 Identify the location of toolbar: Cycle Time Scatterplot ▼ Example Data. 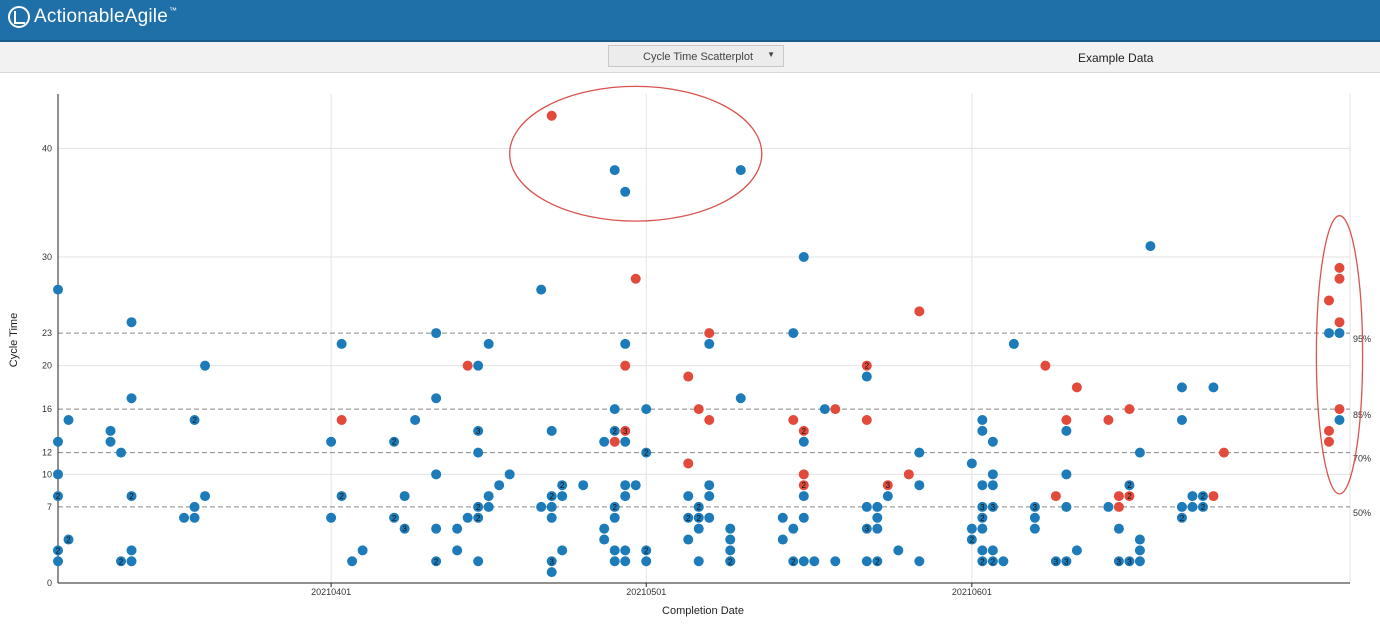
(690, 57).